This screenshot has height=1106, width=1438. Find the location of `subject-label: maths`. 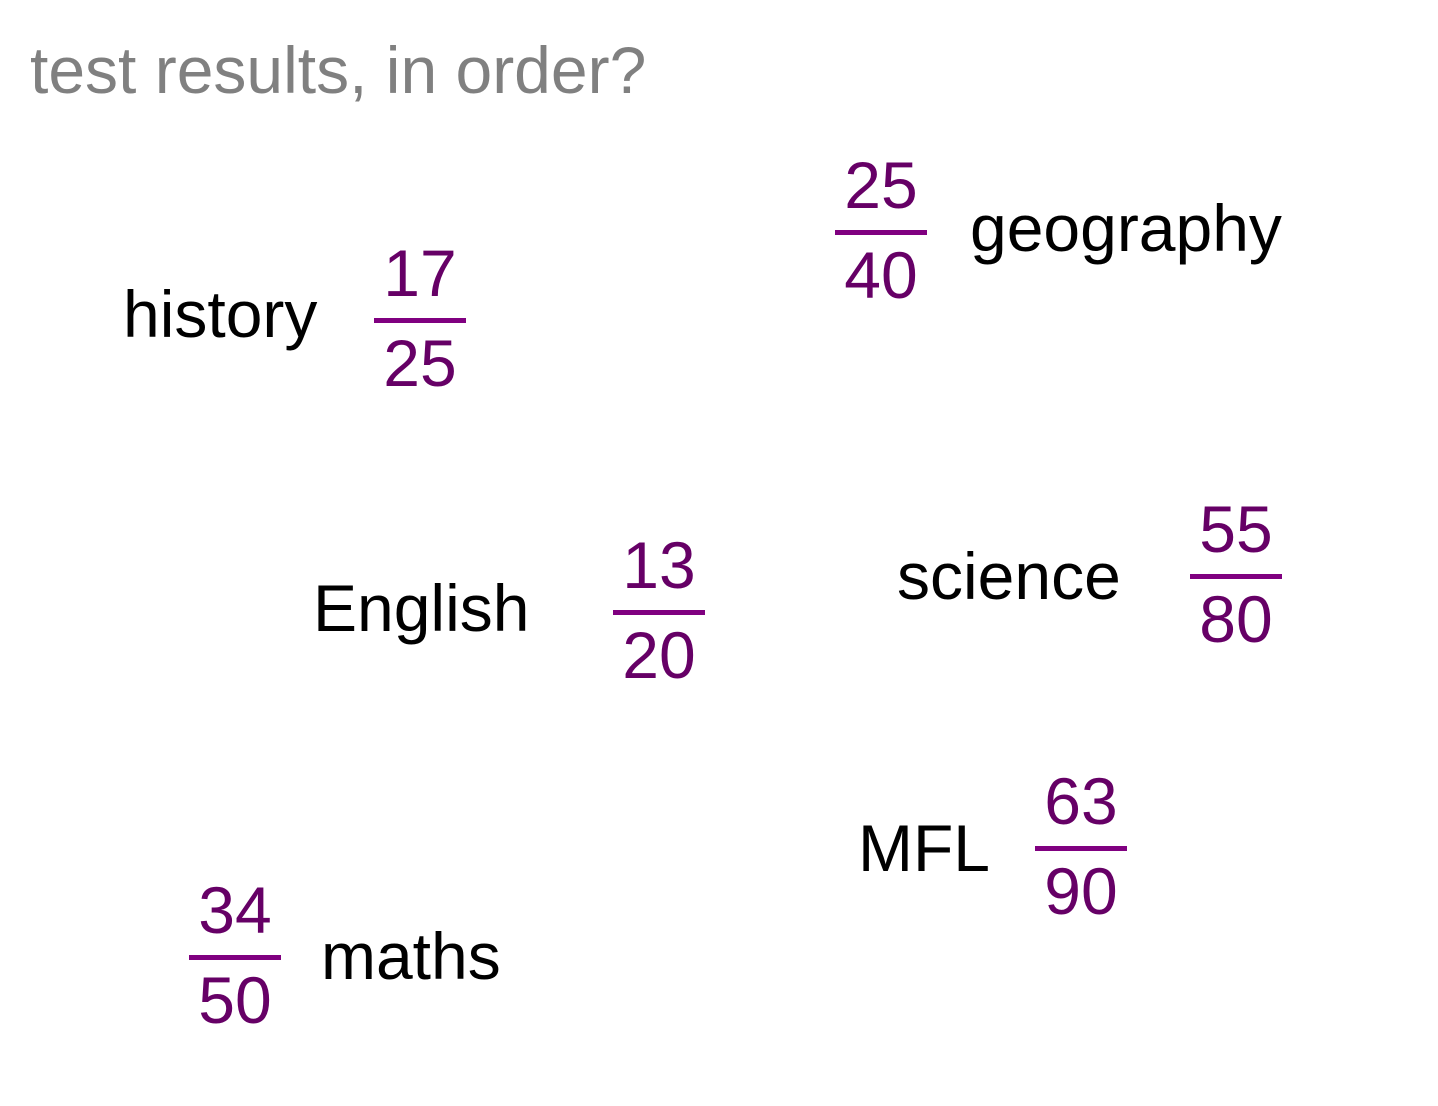

subject-label: maths is located at coordinates (411, 956).